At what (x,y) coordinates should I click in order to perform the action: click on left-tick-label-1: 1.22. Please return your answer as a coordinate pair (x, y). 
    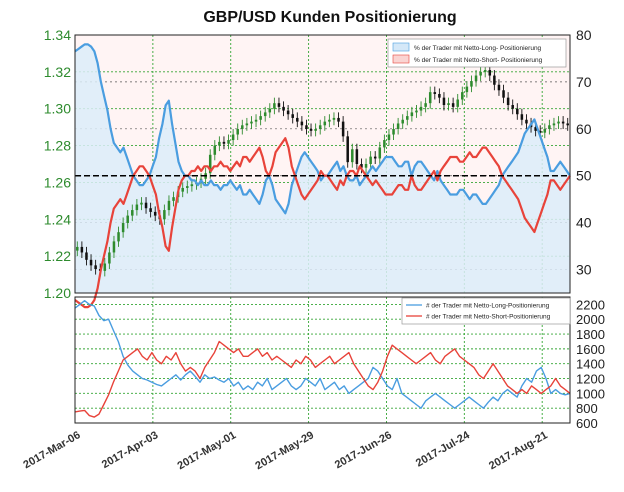
    Looking at the image, I should click on (57, 256).